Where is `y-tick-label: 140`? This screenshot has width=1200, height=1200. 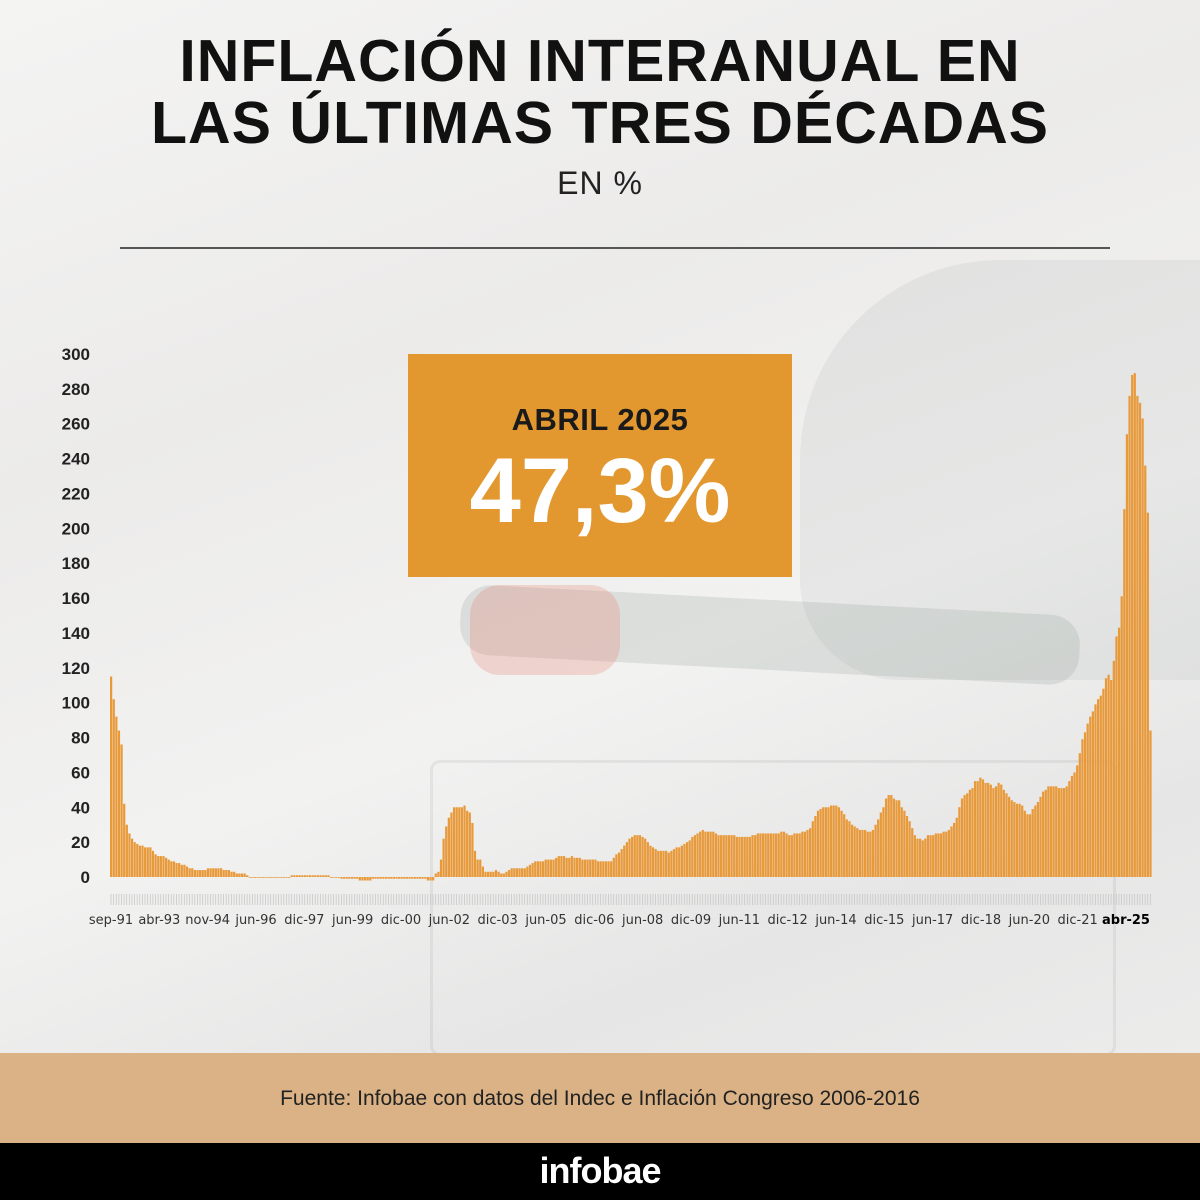
y-tick-label: 140 is located at coordinates (76, 633).